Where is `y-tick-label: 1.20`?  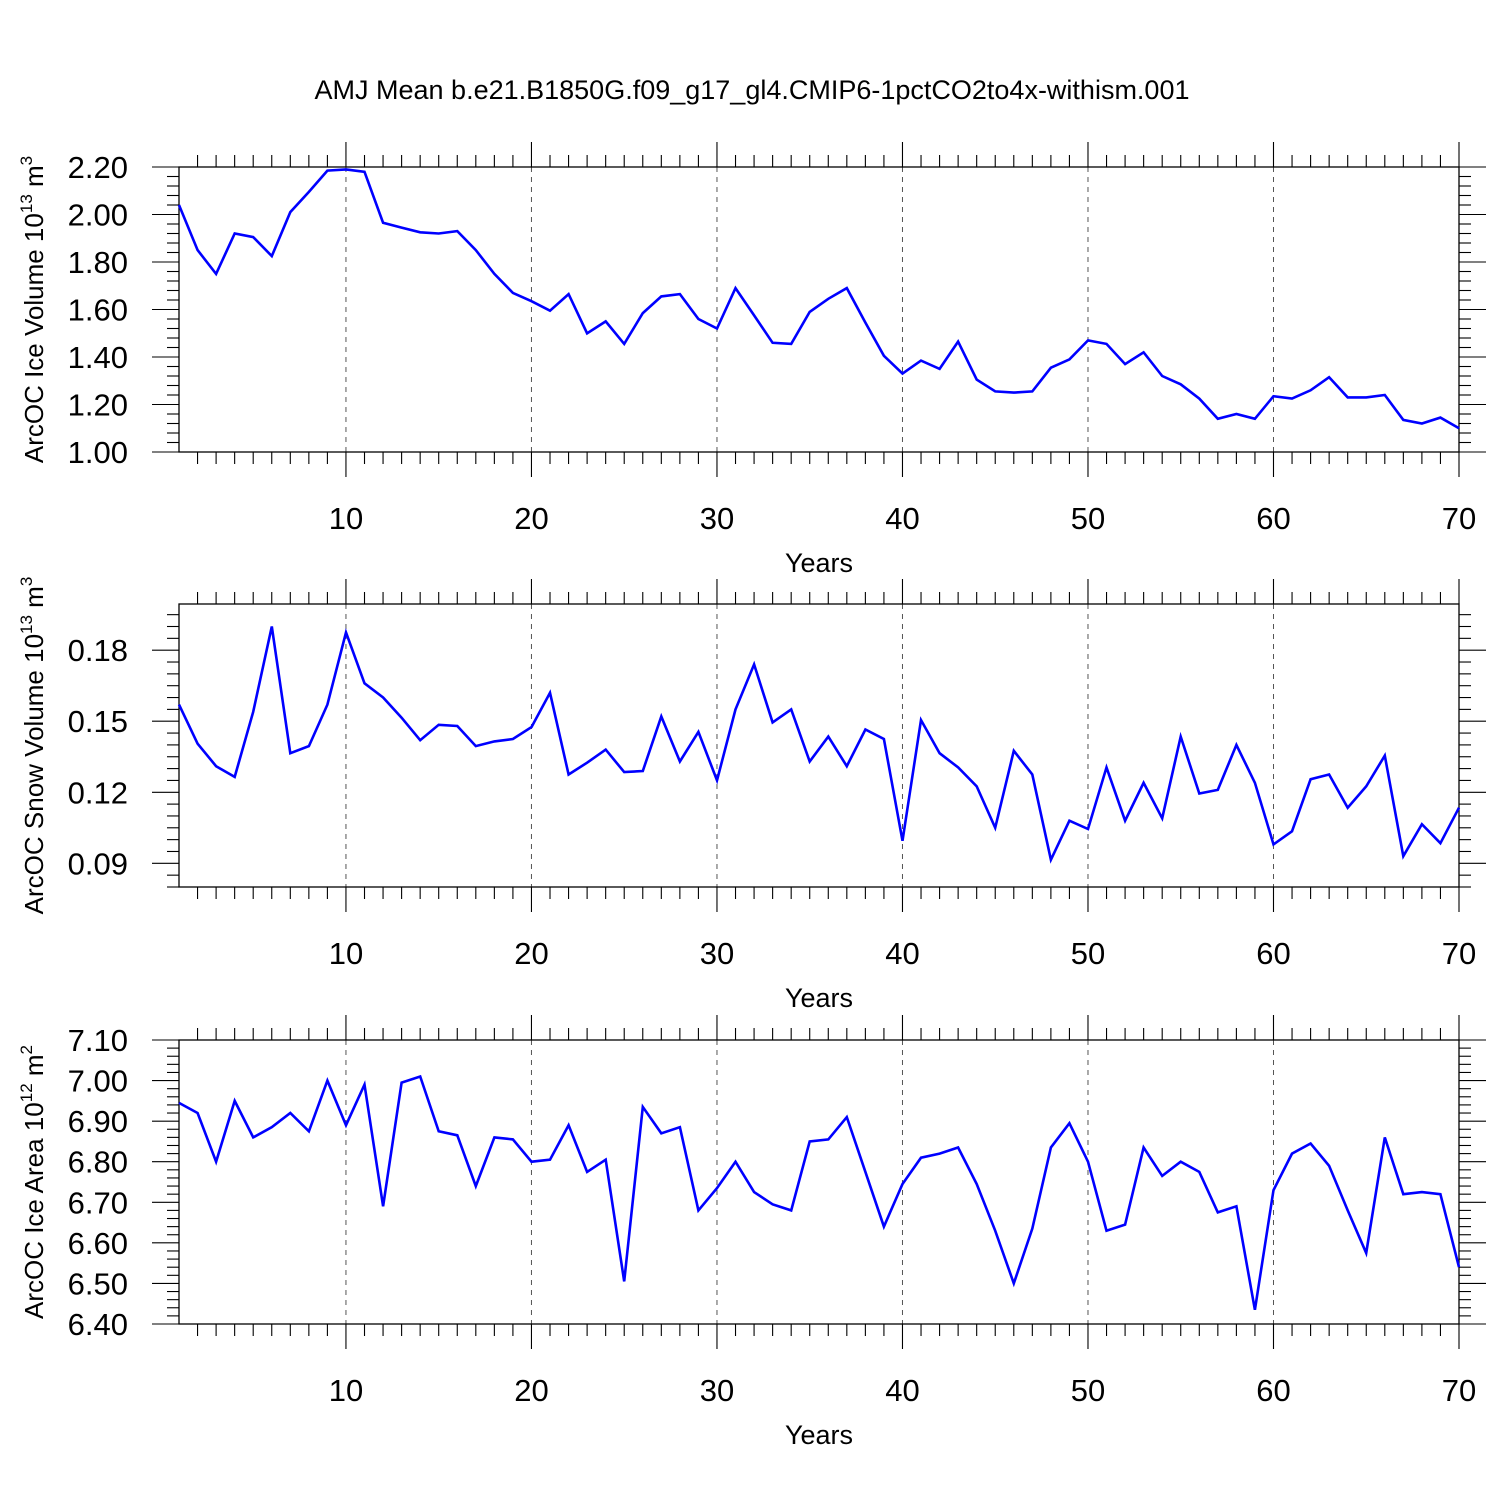 y-tick-label: 1.20 is located at coordinates (98, 405).